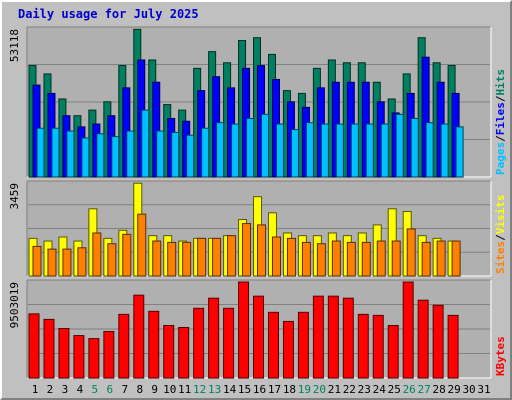 Image resolution: width=512 pixels, height=400 pixels. What do you see at coordinates (500, 118) in the screenshot?
I see `y-axis-label-part: Files` at bounding box center [500, 118].